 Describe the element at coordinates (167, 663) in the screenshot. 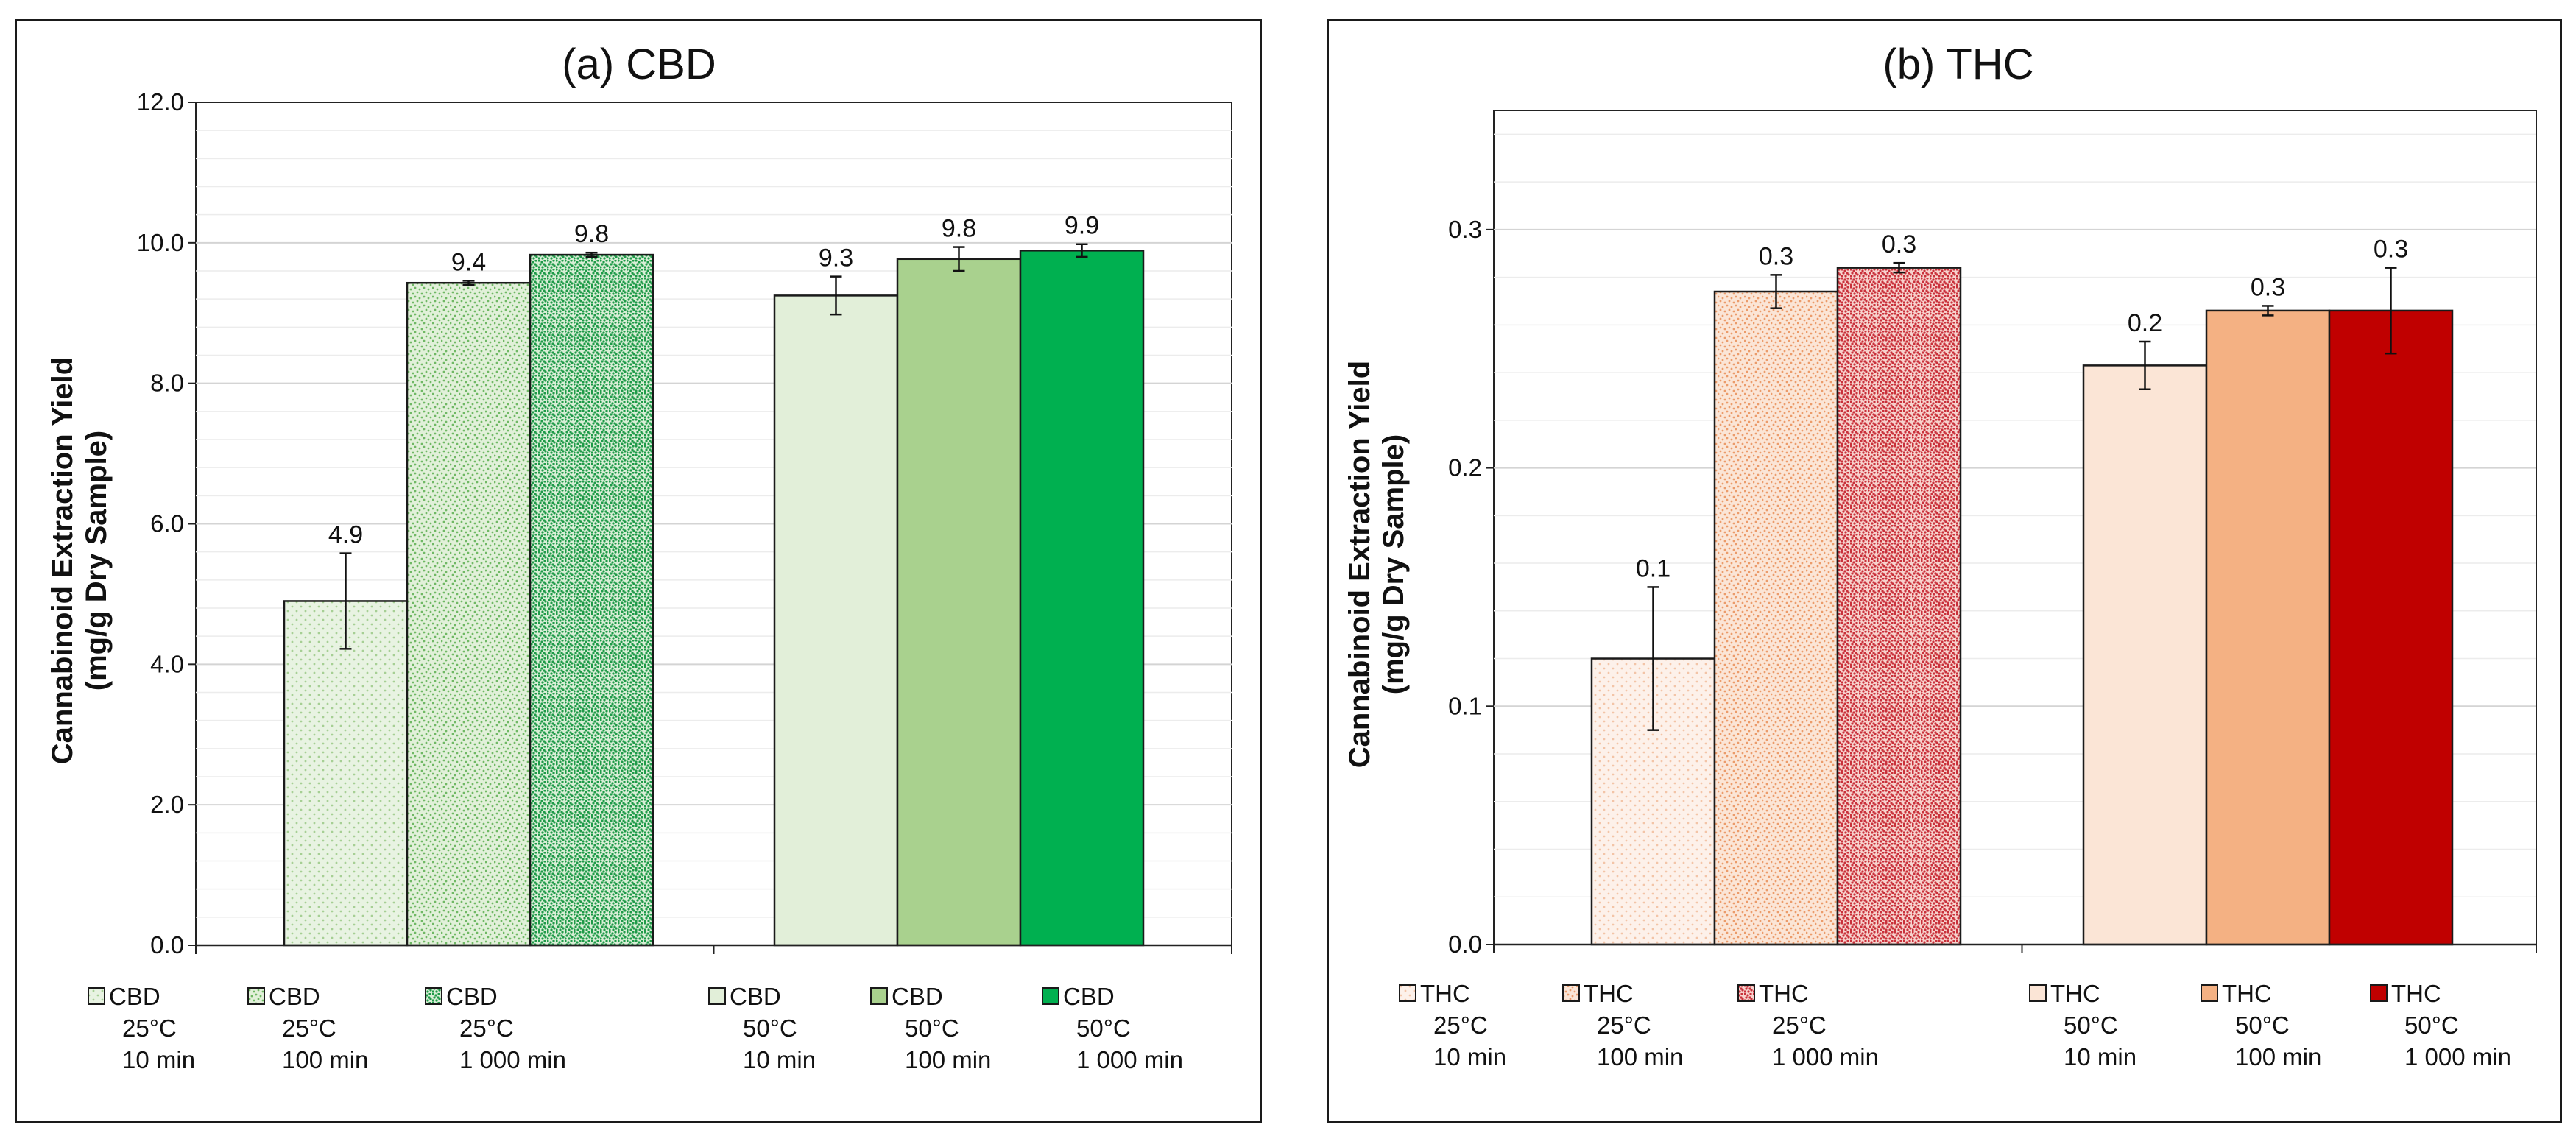

I see `y-tick-label: 4.0` at that location.